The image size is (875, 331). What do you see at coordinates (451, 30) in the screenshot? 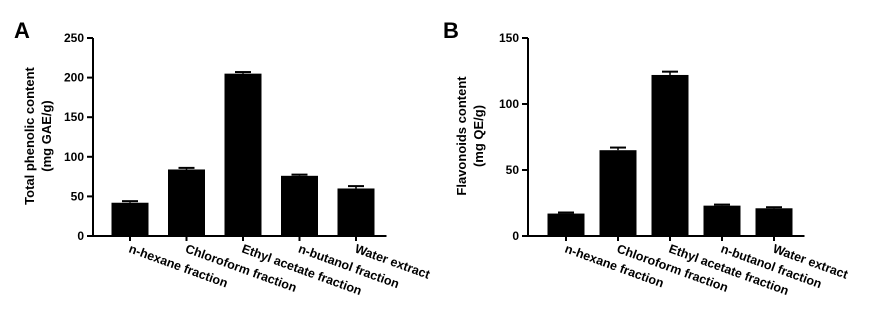
I see `panel-letter-b: B` at bounding box center [451, 30].